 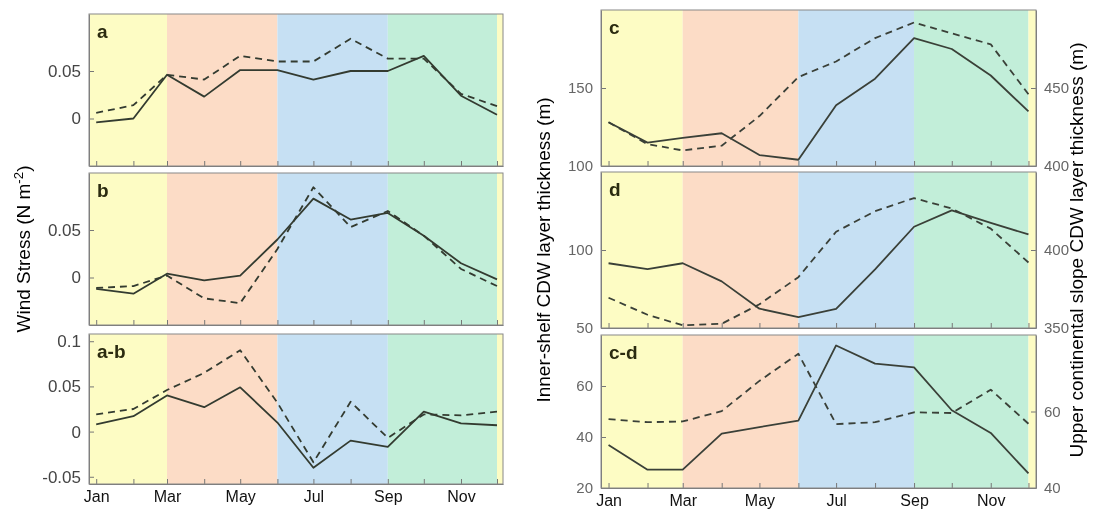 I want to click on y-tick-label: 60, so click(x=584, y=386).